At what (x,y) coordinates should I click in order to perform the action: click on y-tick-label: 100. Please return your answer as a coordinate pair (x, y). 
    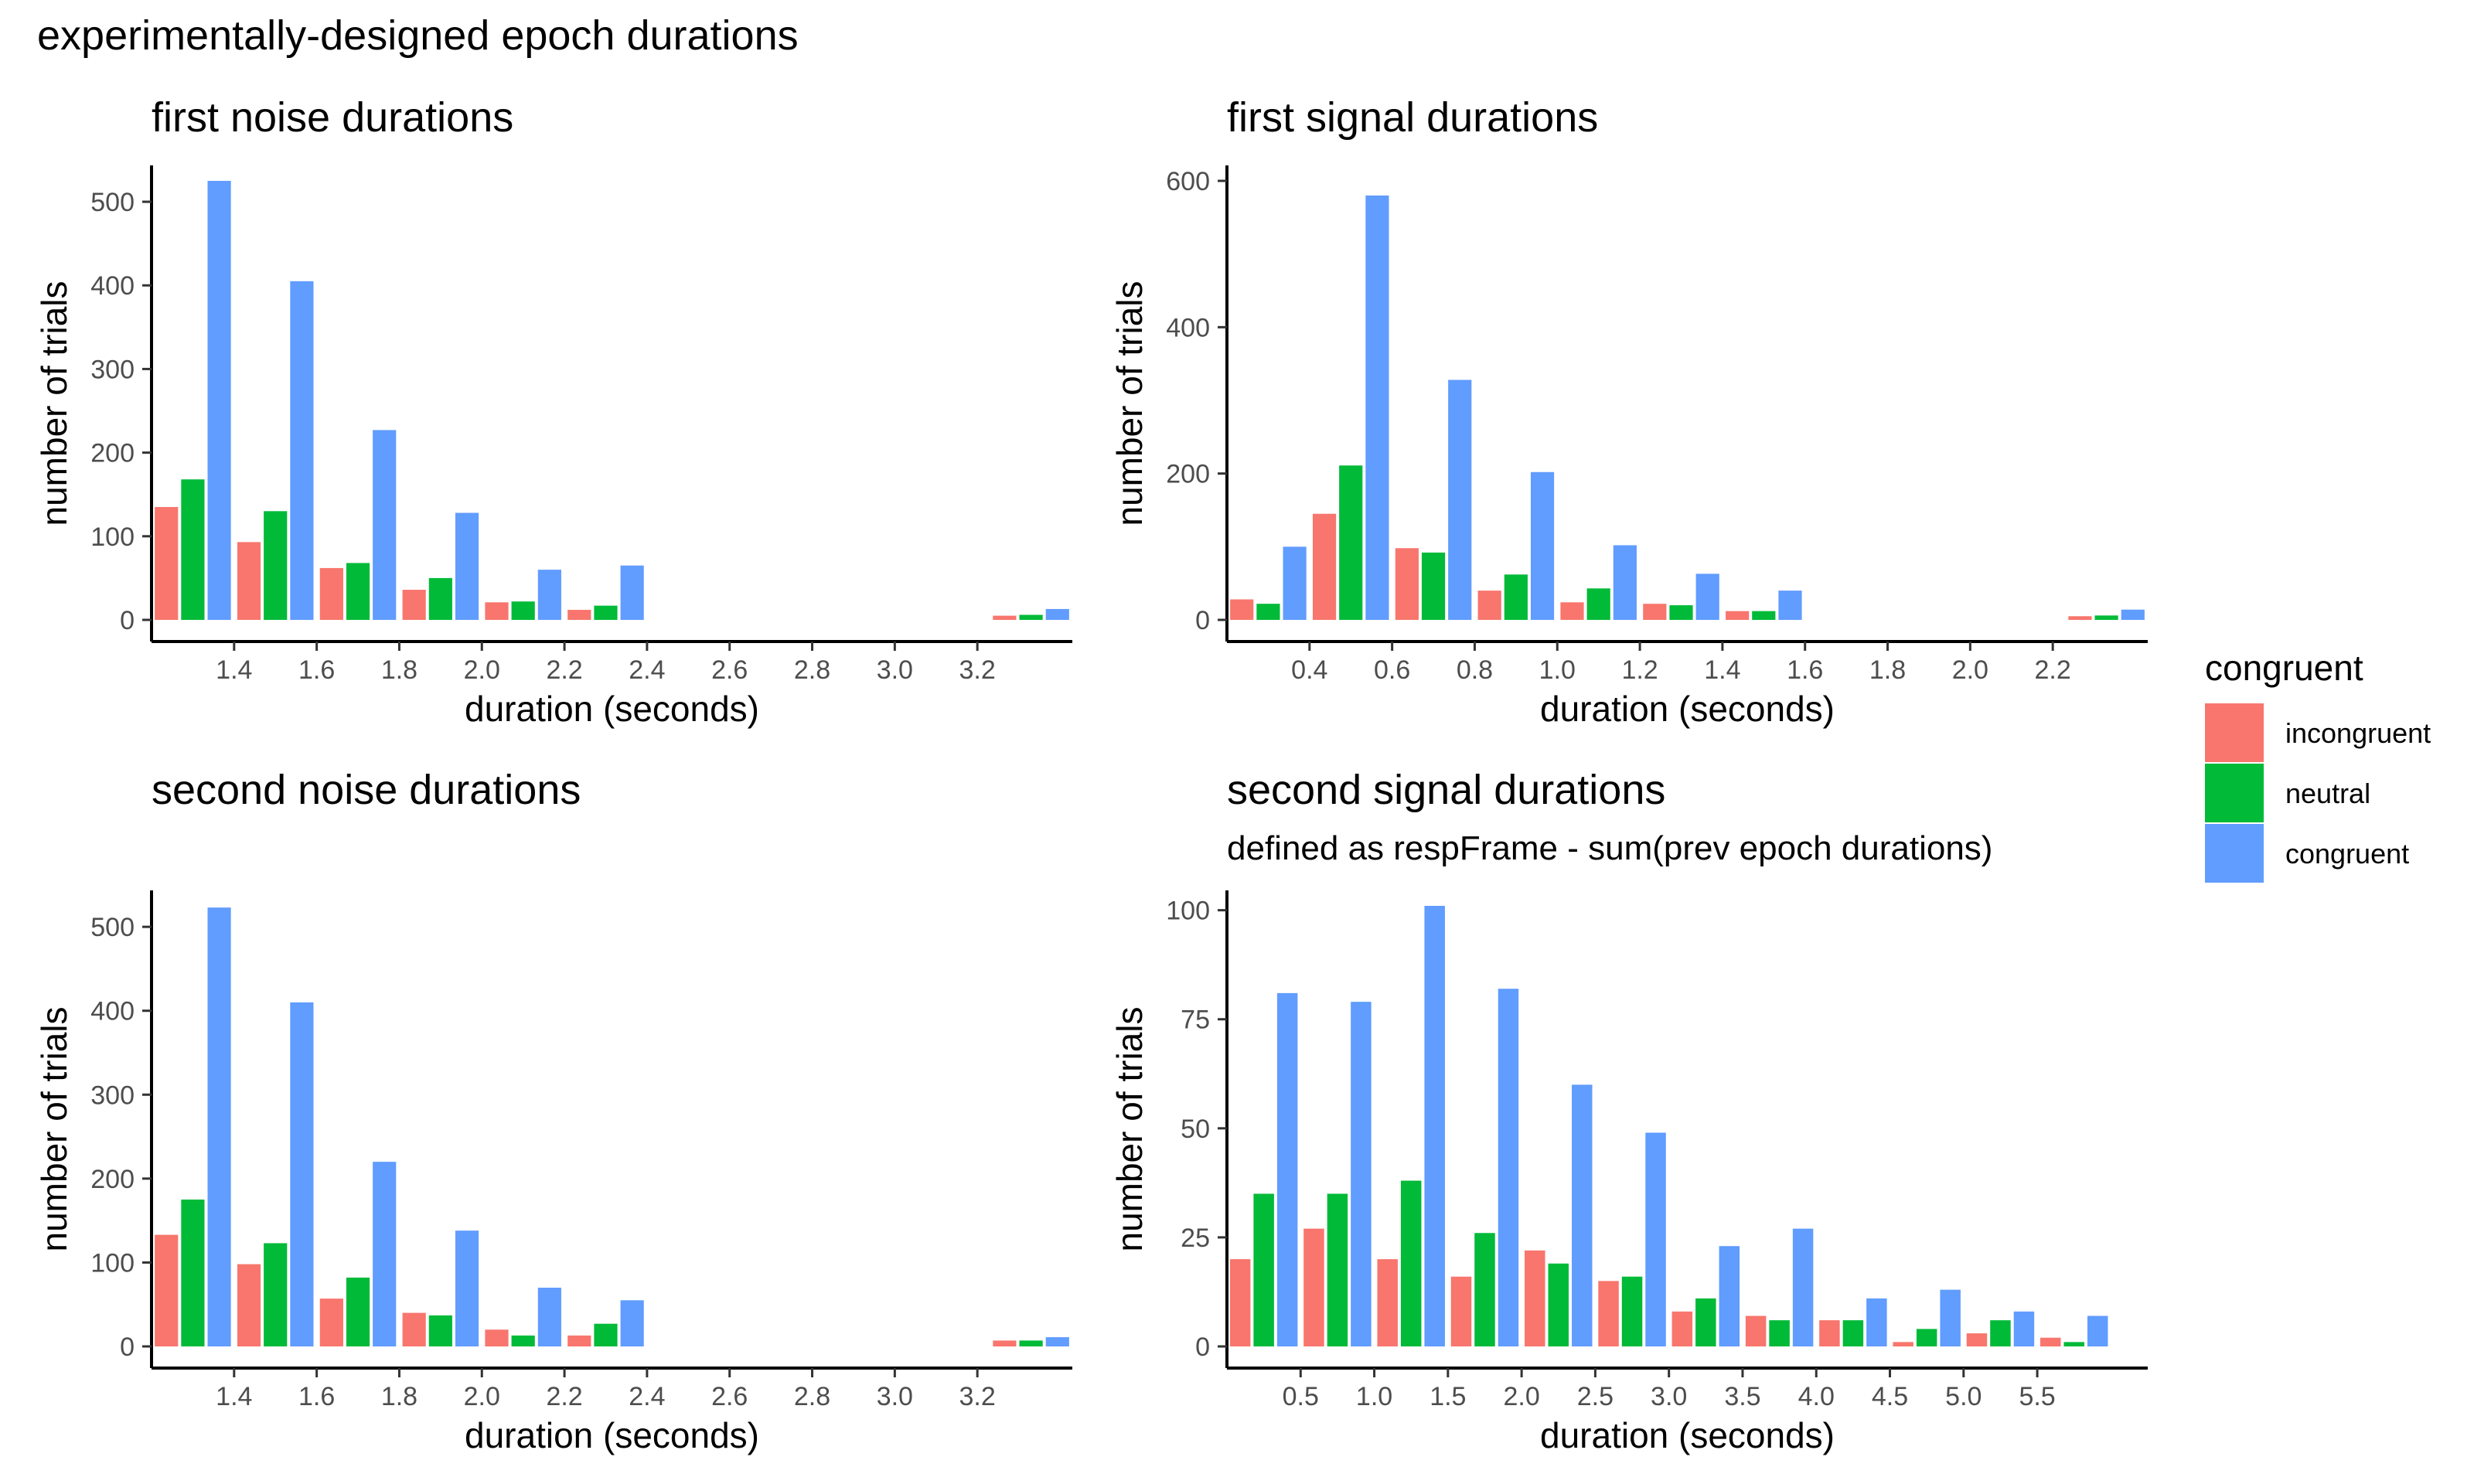
    Looking at the image, I should click on (112, 537).